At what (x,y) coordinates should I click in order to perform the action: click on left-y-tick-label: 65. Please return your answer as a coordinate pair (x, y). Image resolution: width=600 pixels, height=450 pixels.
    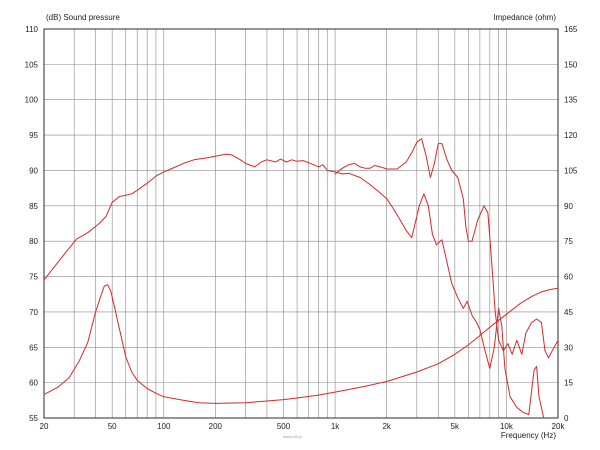
    Looking at the image, I should click on (33, 347).